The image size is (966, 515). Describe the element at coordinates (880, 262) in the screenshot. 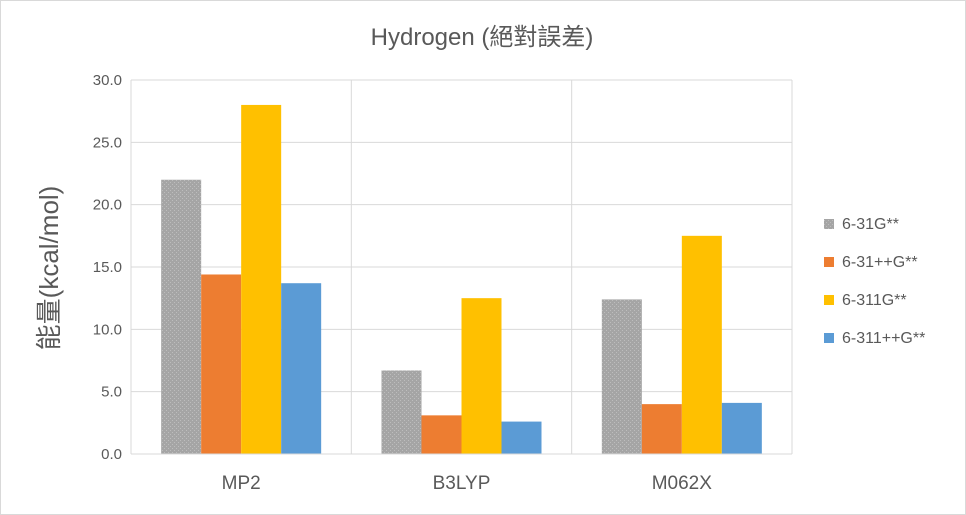

I see `legend-label: 6-31++G**` at that location.